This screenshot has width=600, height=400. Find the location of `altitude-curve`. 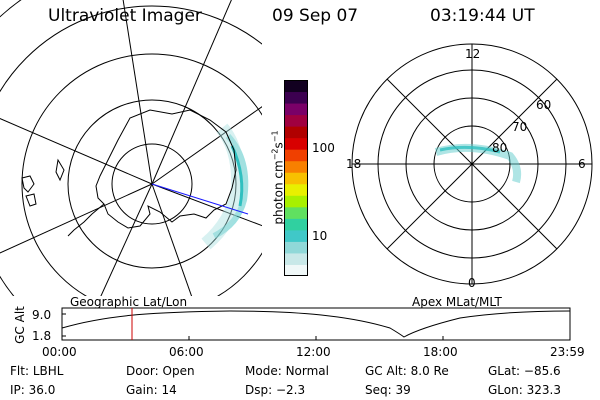

altitude-curve is located at coordinates (316, 324).